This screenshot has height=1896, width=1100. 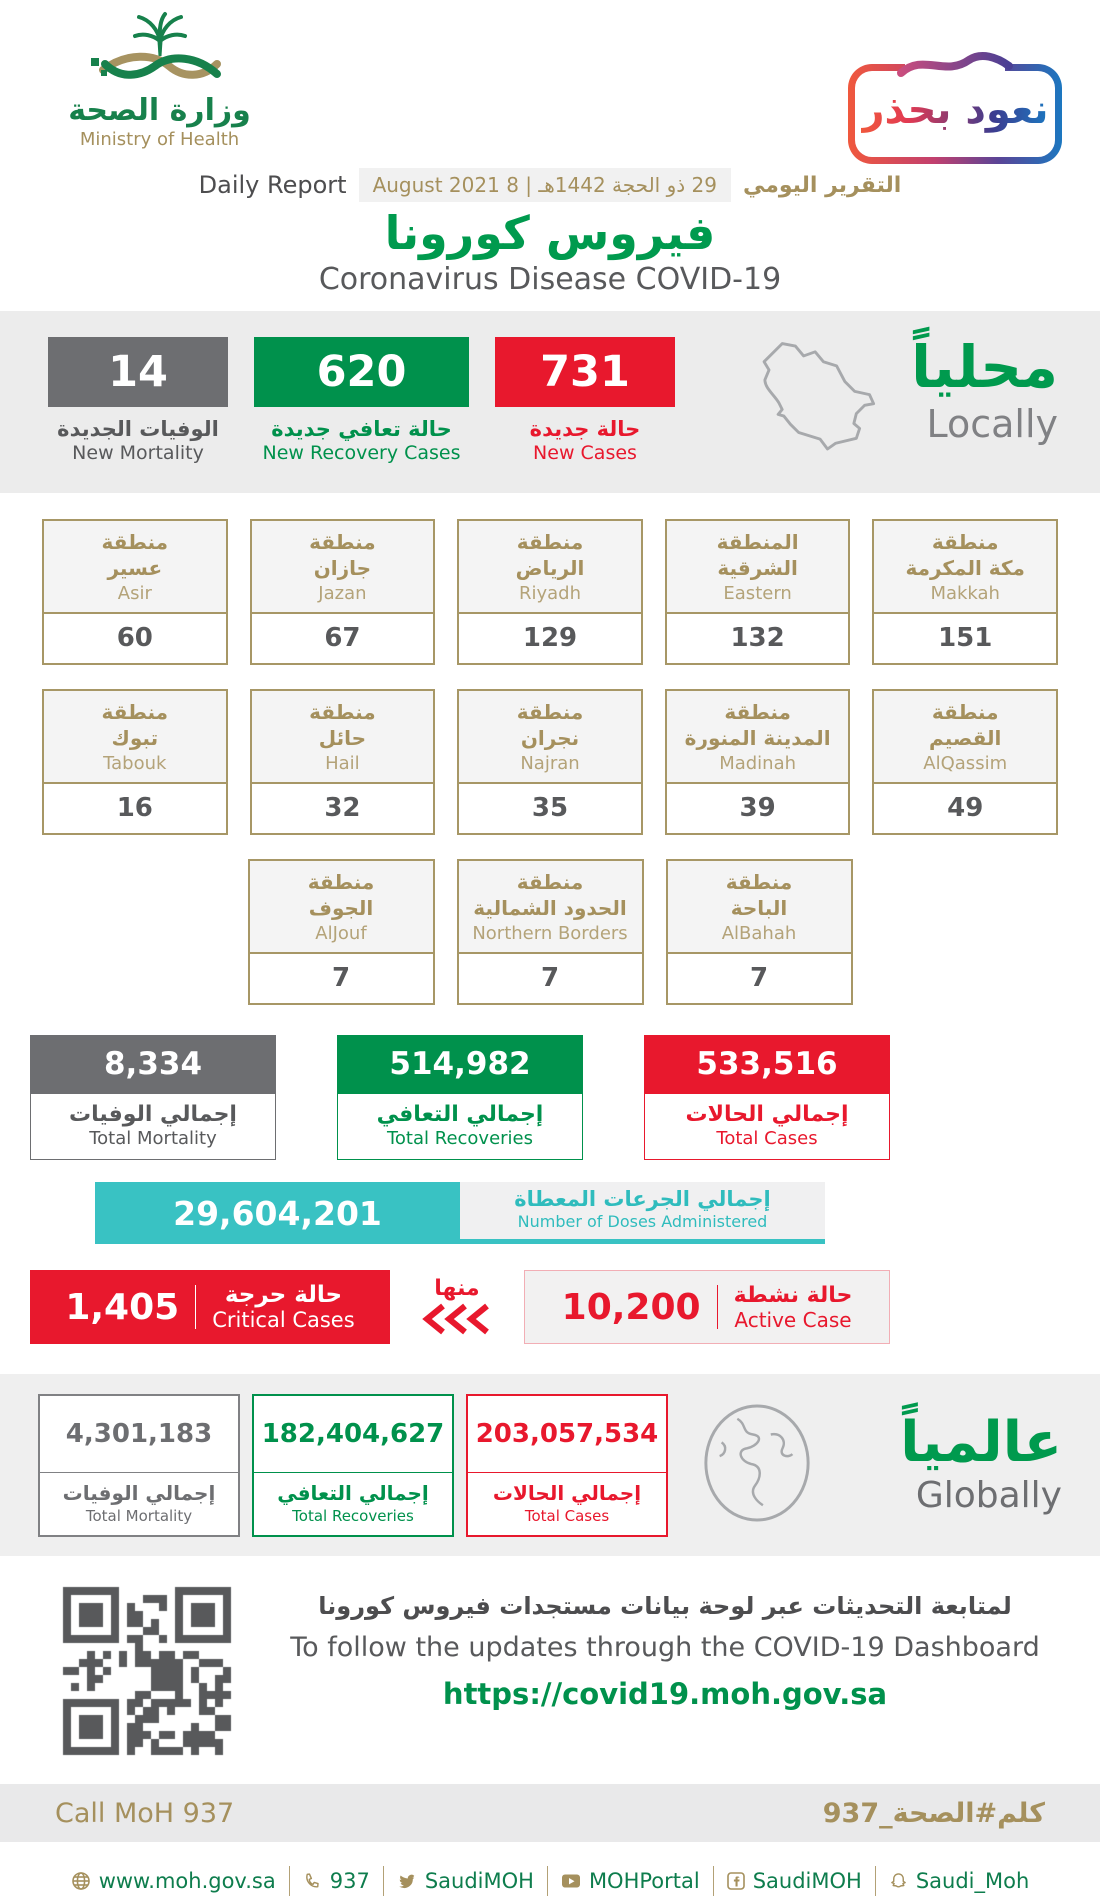 What do you see at coordinates (460, 1114) in the screenshot?
I see `total-recoveries-label-ar: إجمالي التعافي` at bounding box center [460, 1114].